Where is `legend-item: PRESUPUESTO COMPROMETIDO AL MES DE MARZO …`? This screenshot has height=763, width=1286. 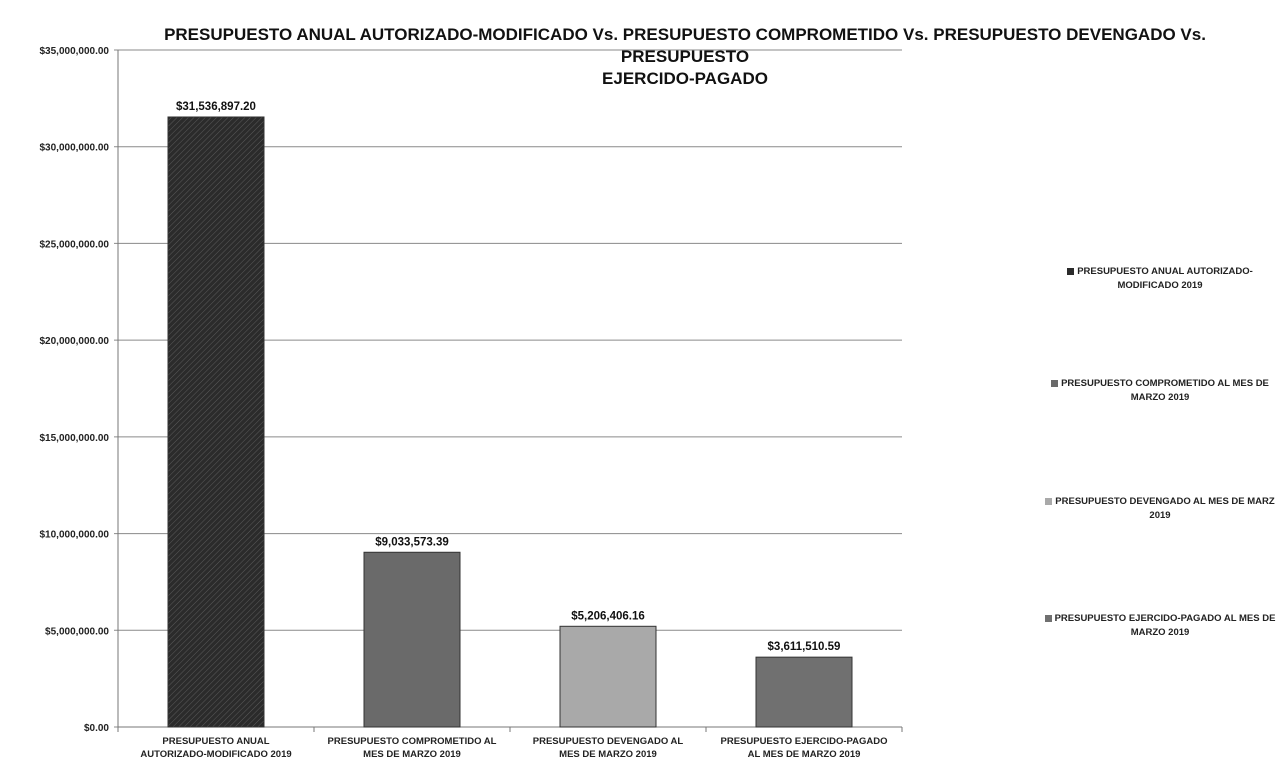 legend-item: PRESUPUESTO COMPROMETIDO AL MES DE MARZO … is located at coordinates (1148, 391).